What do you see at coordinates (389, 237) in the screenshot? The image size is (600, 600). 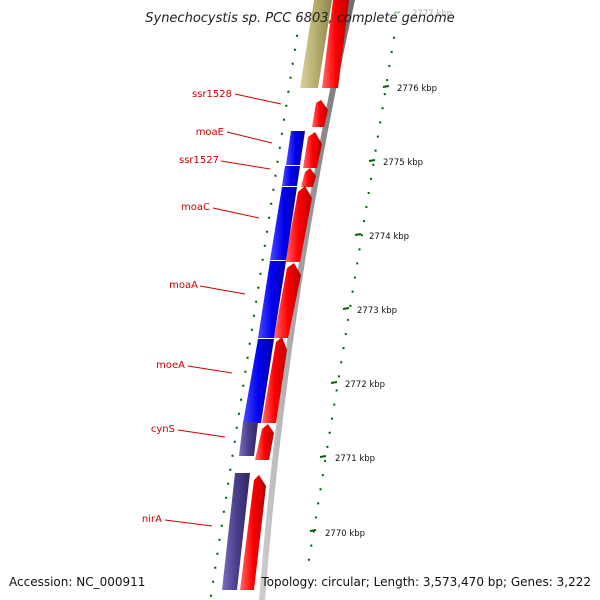 I see `scale-label-2774: 2774 kbp` at bounding box center [389, 237].